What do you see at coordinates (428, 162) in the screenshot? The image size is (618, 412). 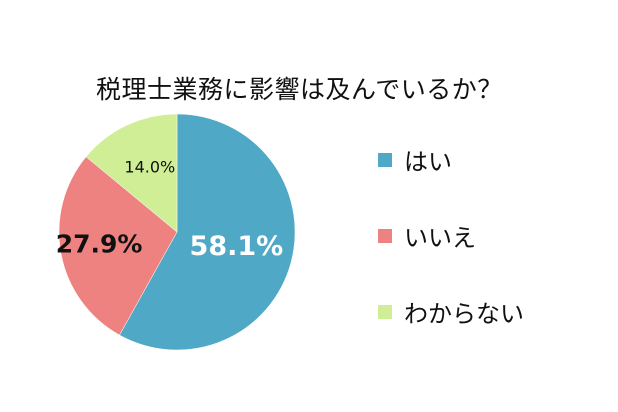 I see `legend-label-yes: はい` at bounding box center [428, 162].